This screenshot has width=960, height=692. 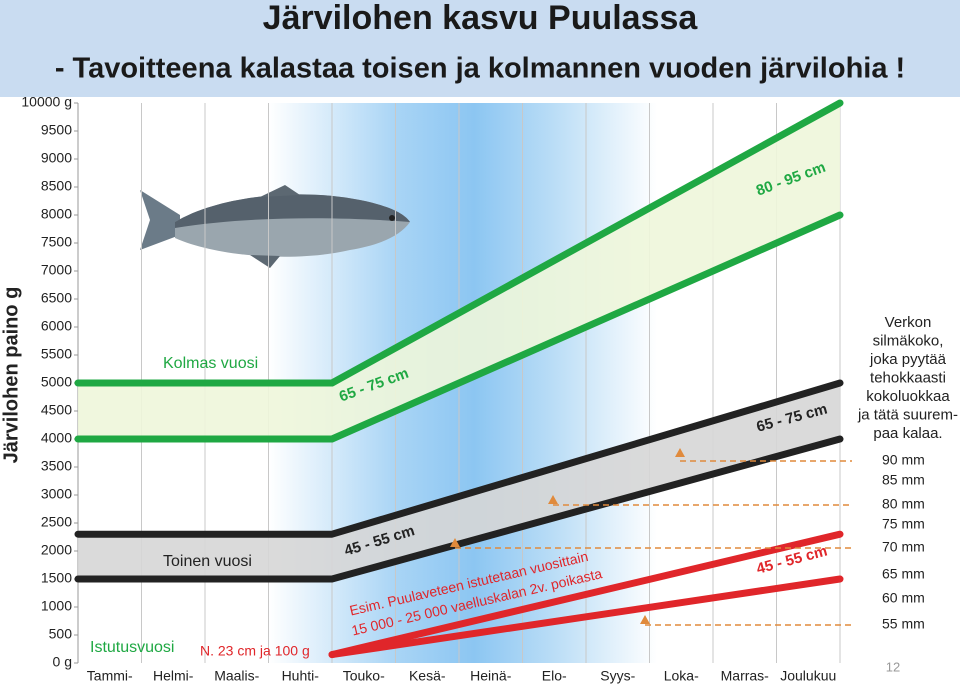 What do you see at coordinates (908, 359) in the screenshot?
I see `note-line: joka pyytää` at bounding box center [908, 359].